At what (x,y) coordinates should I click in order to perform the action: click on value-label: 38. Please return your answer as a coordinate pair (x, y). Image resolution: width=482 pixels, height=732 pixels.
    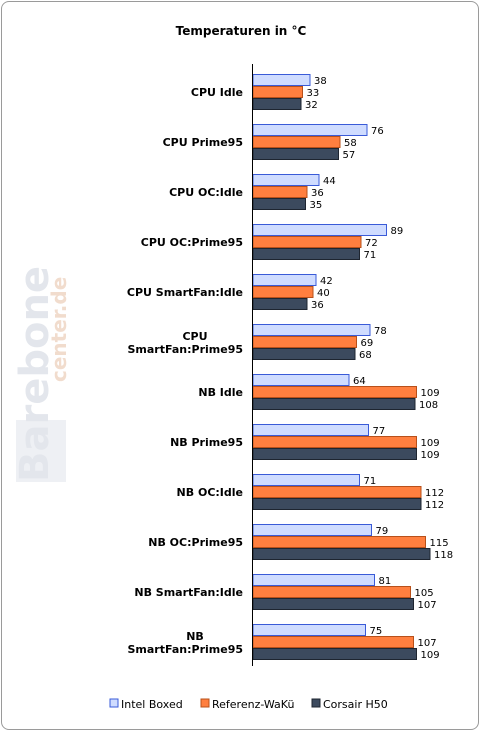
    Looking at the image, I should click on (320, 81).